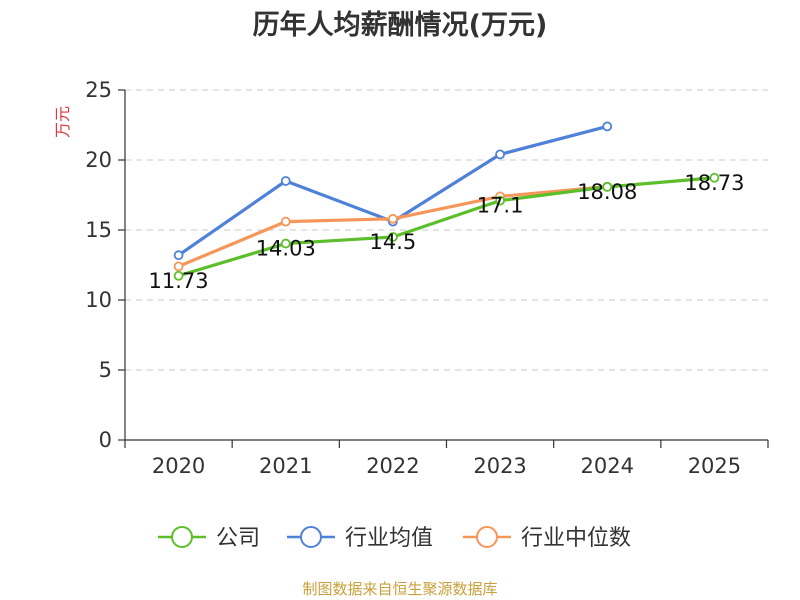 The height and width of the screenshot is (600, 800). I want to click on y-tick-label-20: 20, so click(98, 160).